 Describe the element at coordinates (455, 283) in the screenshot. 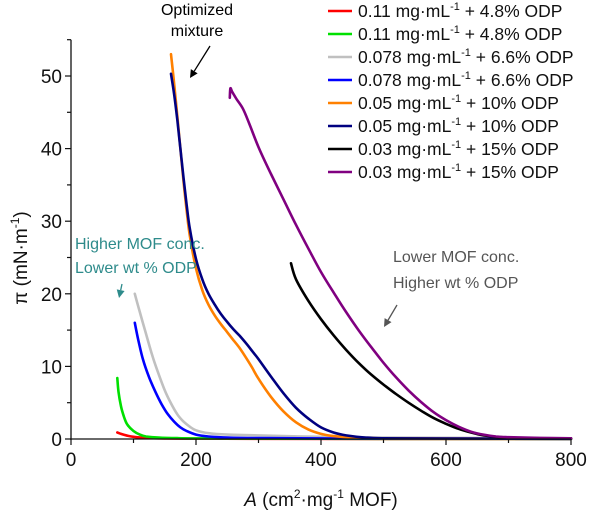

I see `annotation-text: Higher wt % ODP` at that location.